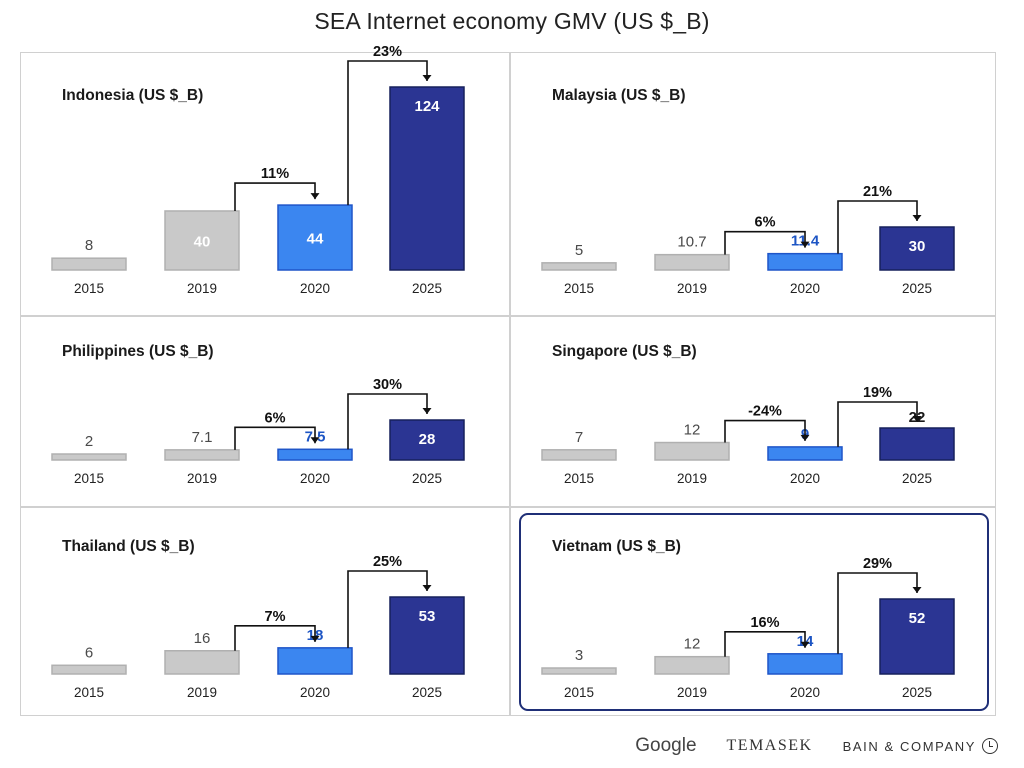 This screenshot has height=768, width=1024. What do you see at coordinates (89, 441) in the screenshot?
I see `value-label: 2` at bounding box center [89, 441].